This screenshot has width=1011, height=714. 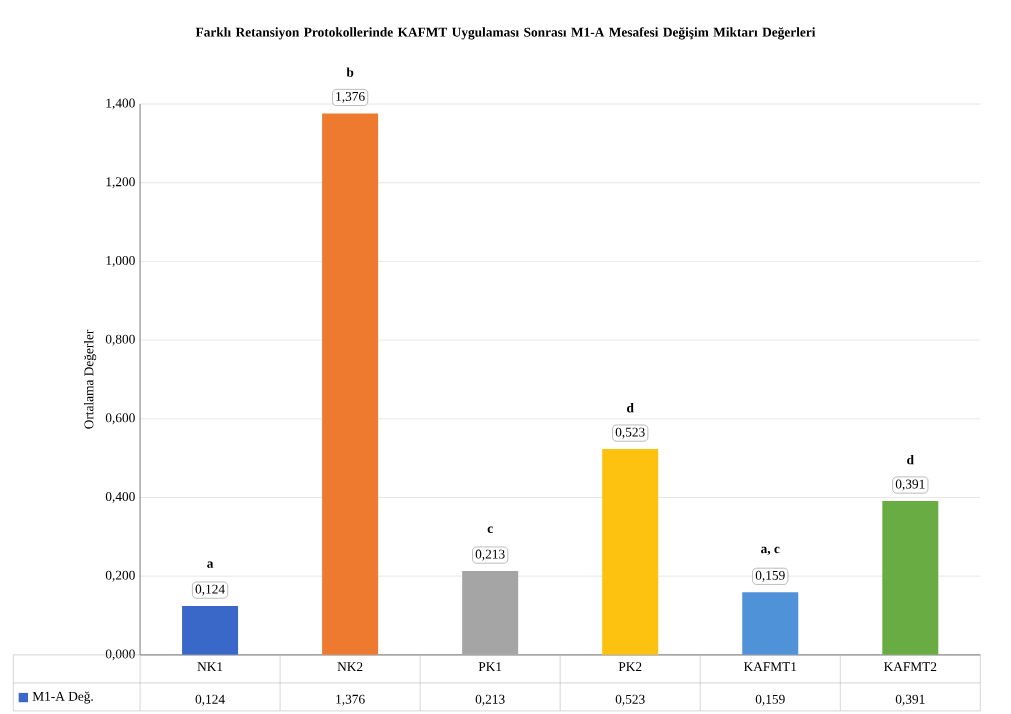 What do you see at coordinates (120, 104) in the screenshot?
I see `y-tick-label: 1,400` at bounding box center [120, 104].